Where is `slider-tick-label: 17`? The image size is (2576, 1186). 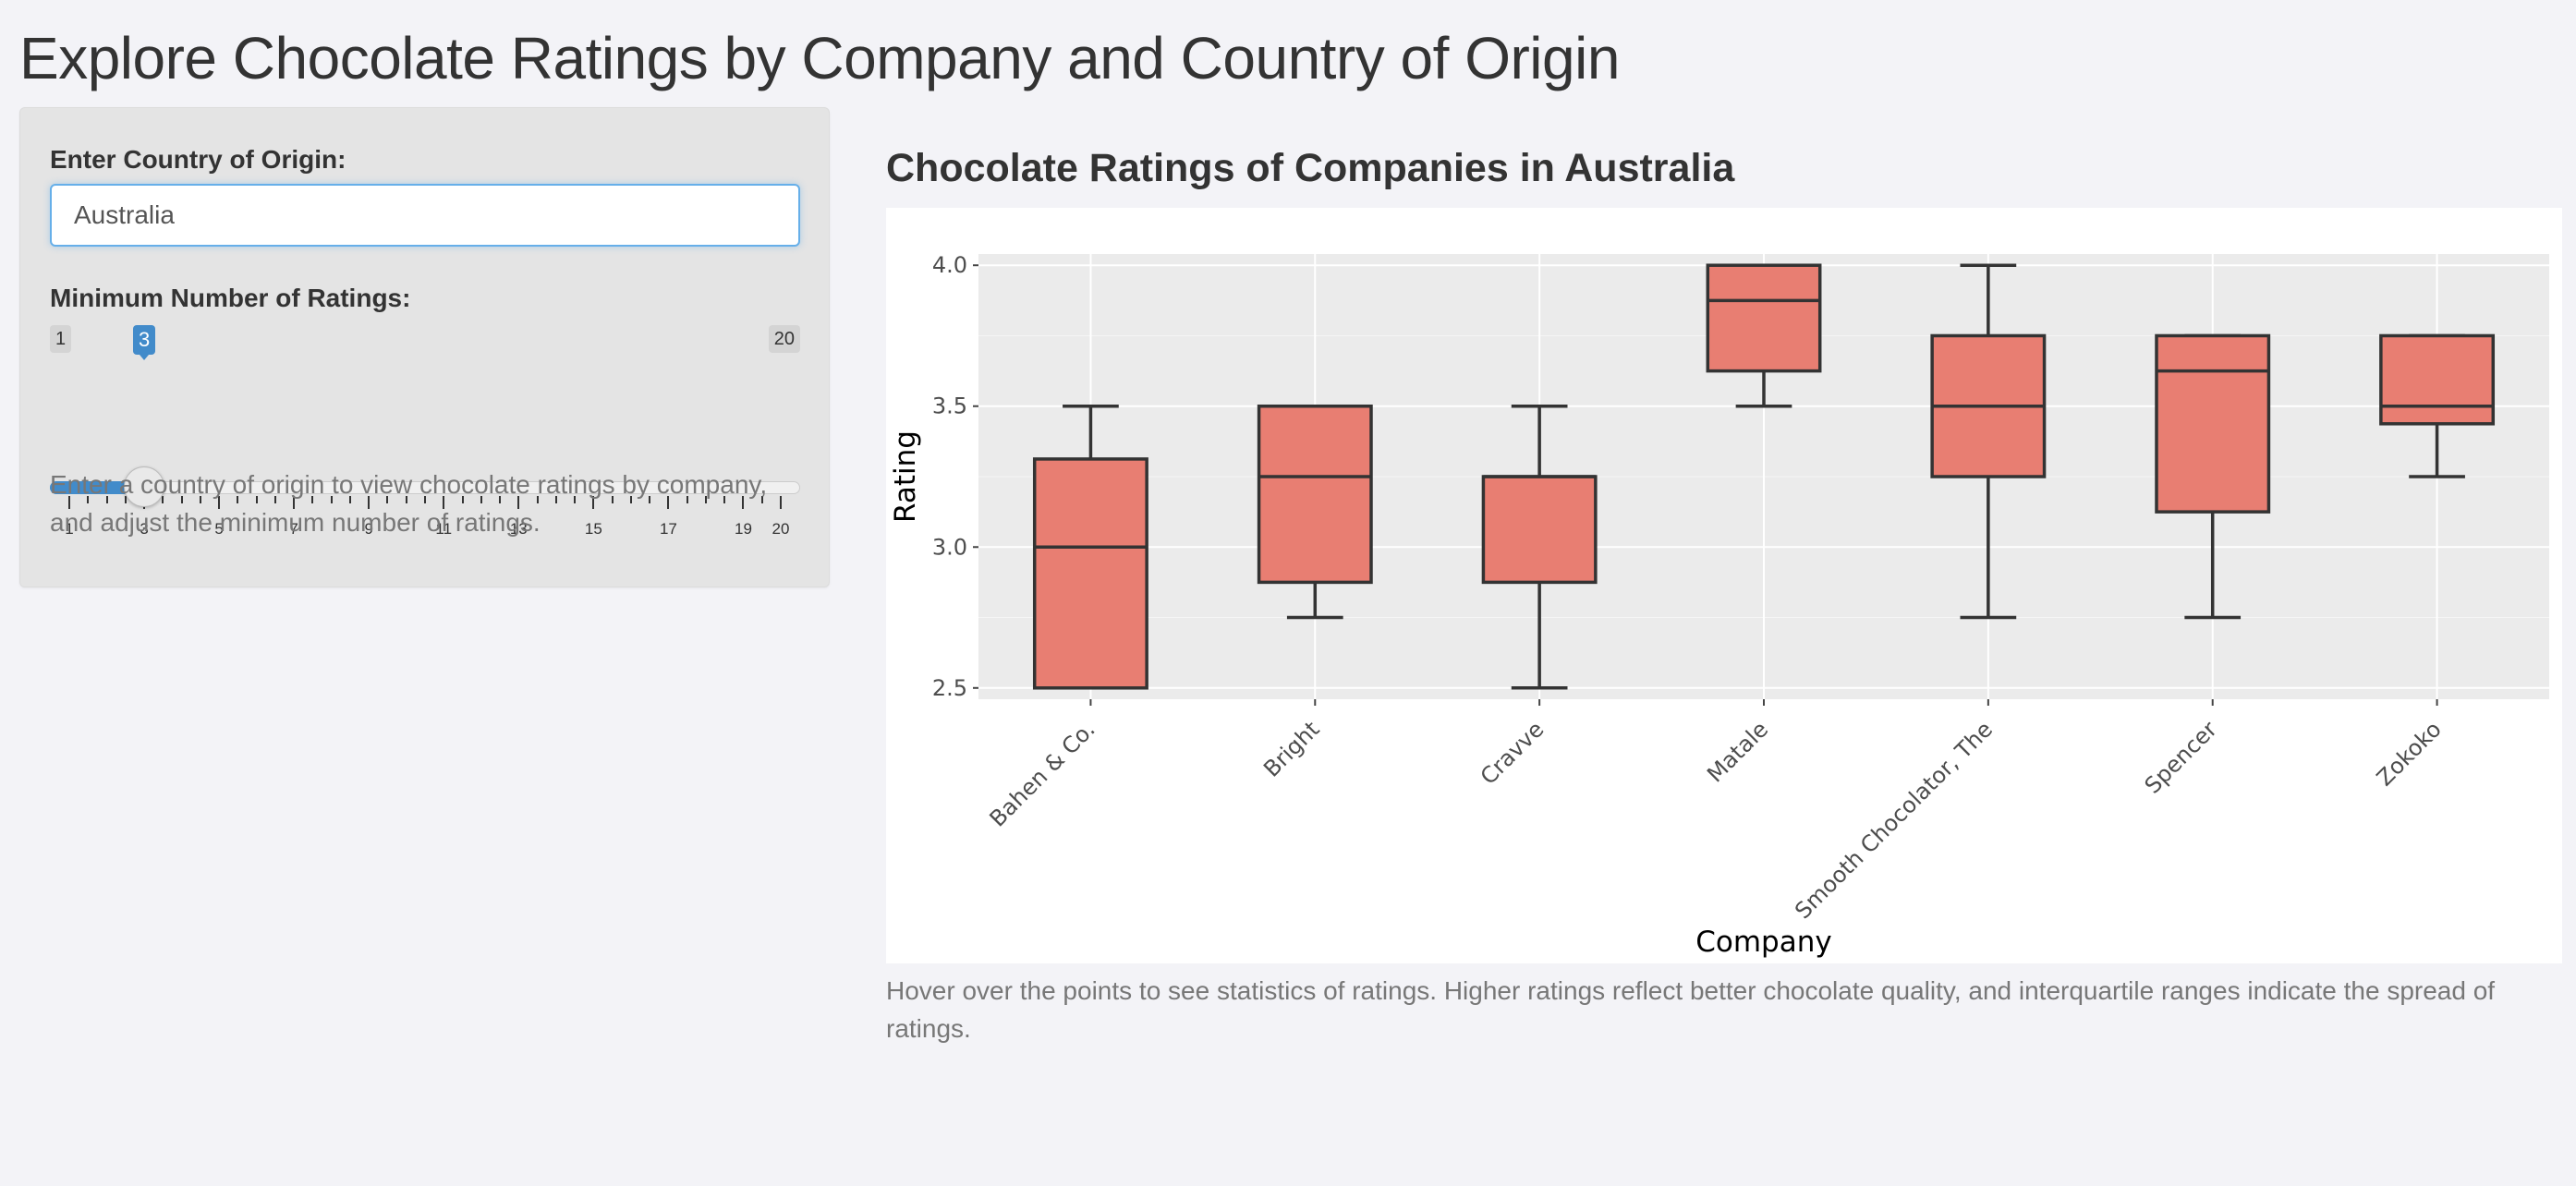
slider-tick-label: 17 is located at coordinates (668, 529).